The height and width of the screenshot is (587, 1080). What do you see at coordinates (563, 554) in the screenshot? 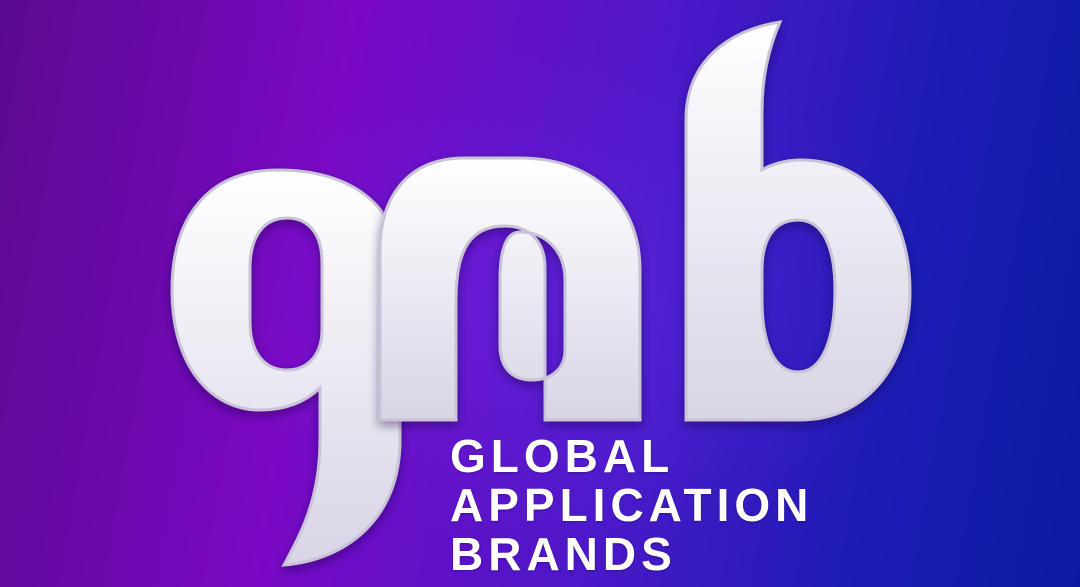
I see `wordmark-line-3: BRANDS` at bounding box center [563, 554].